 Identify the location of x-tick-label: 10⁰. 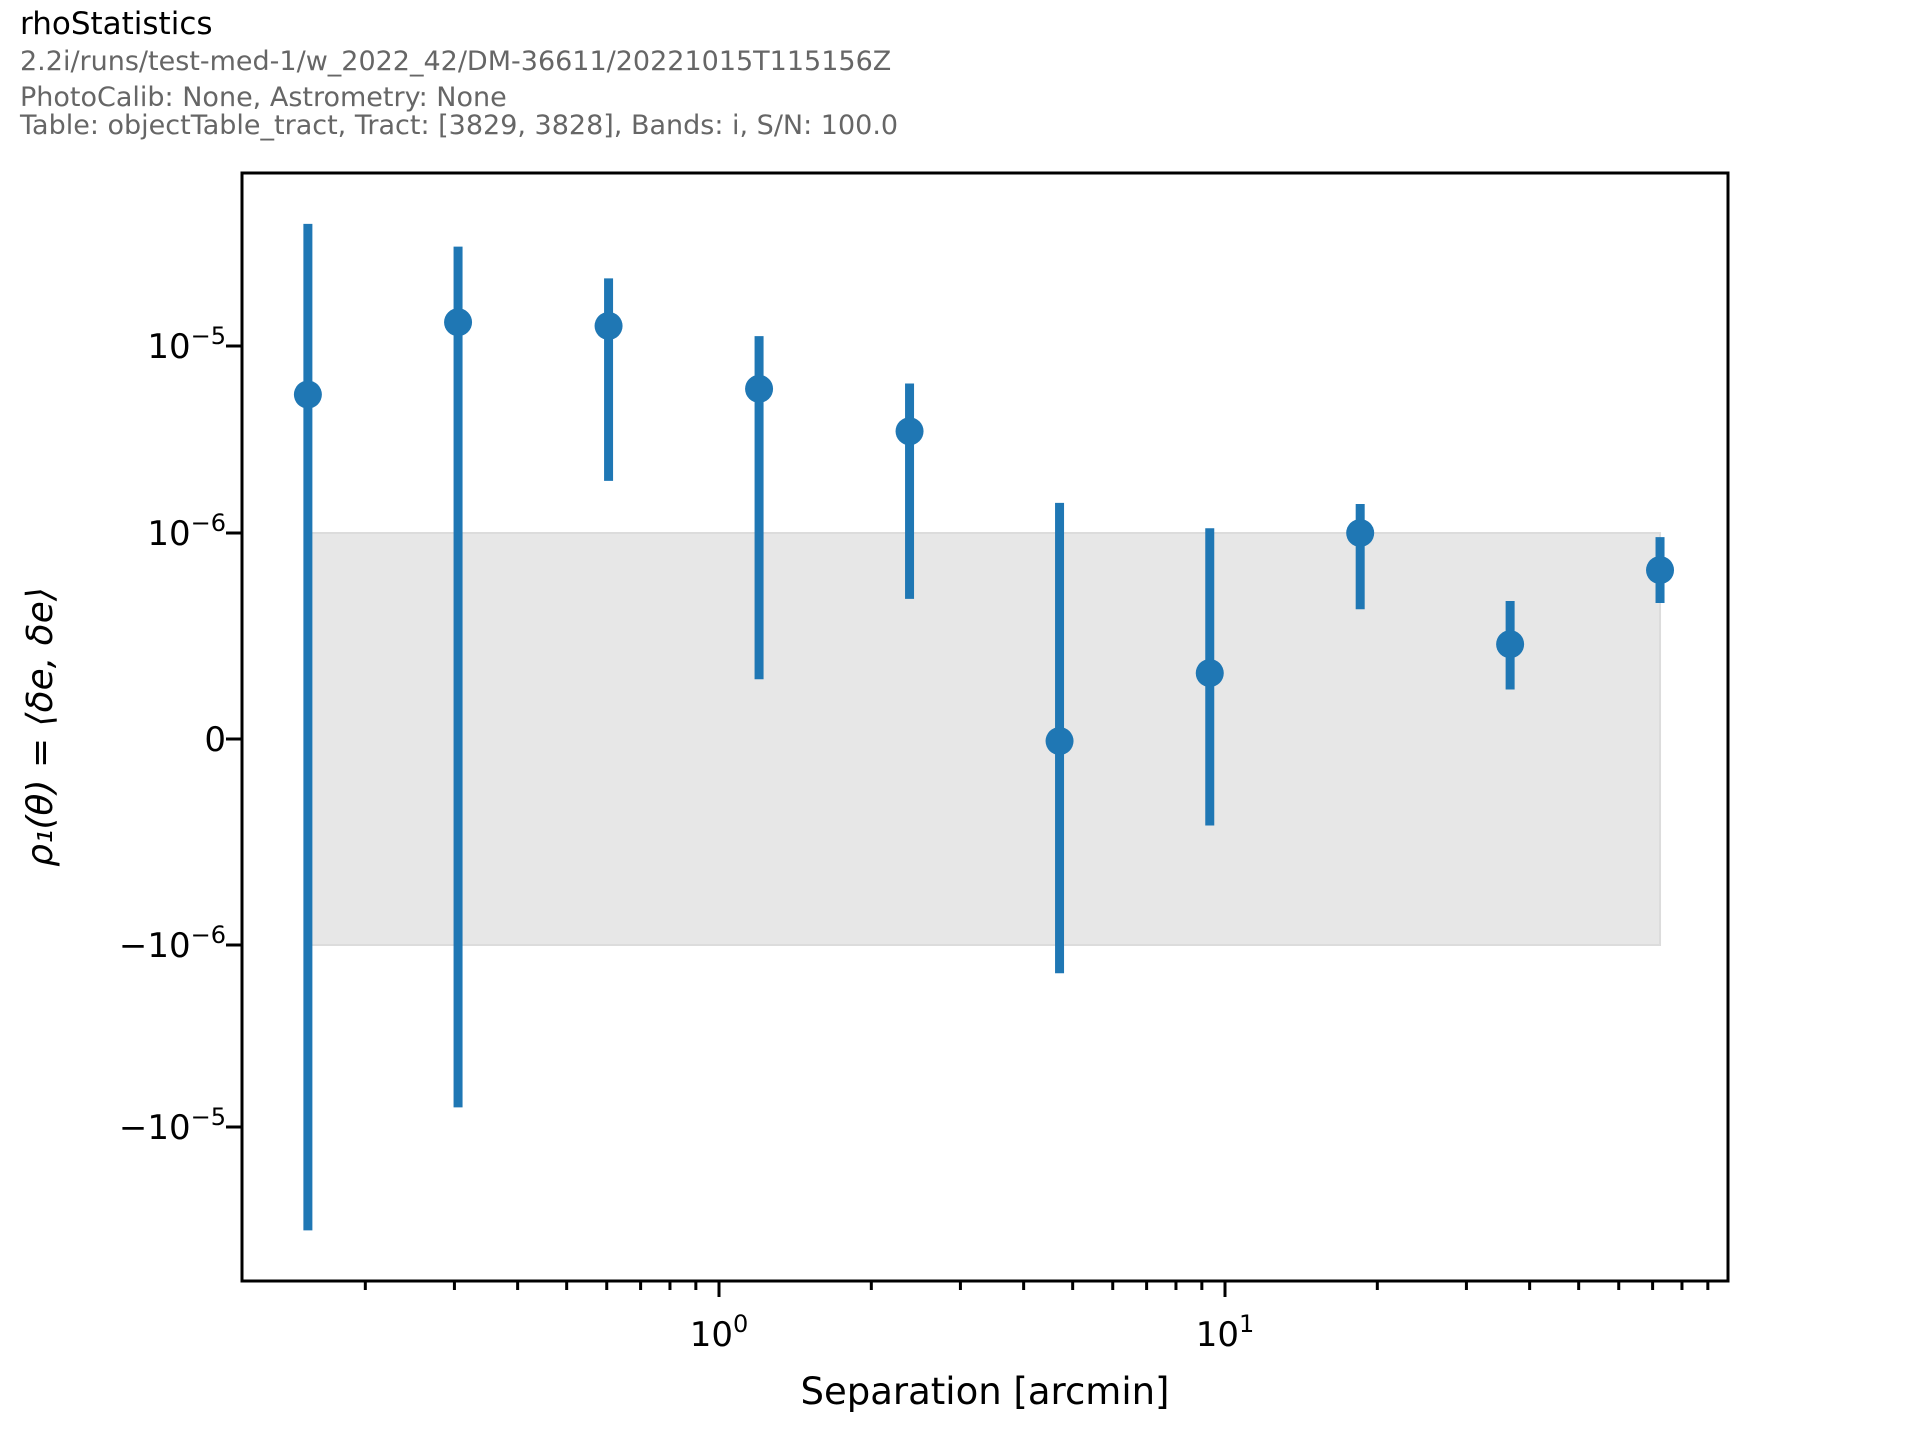
(719, 1332).